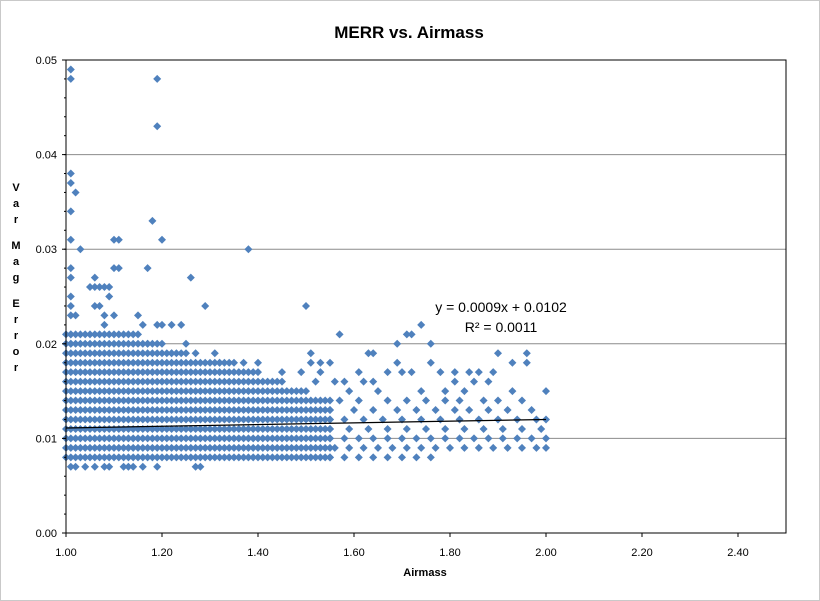 Image resolution: width=820 pixels, height=601 pixels. I want to click on y-tick-label: 0.01, so click(46, 439).